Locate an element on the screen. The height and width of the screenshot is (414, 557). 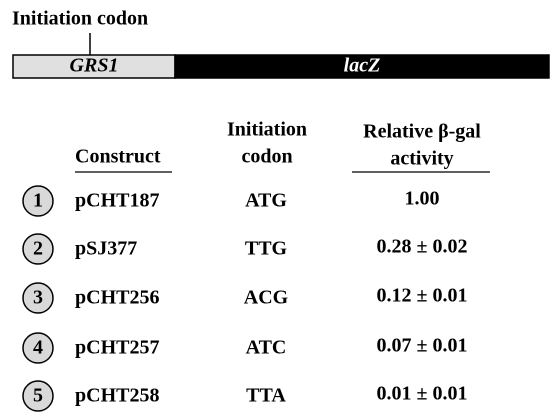
lacz-box is located at coordinates (362, 66).